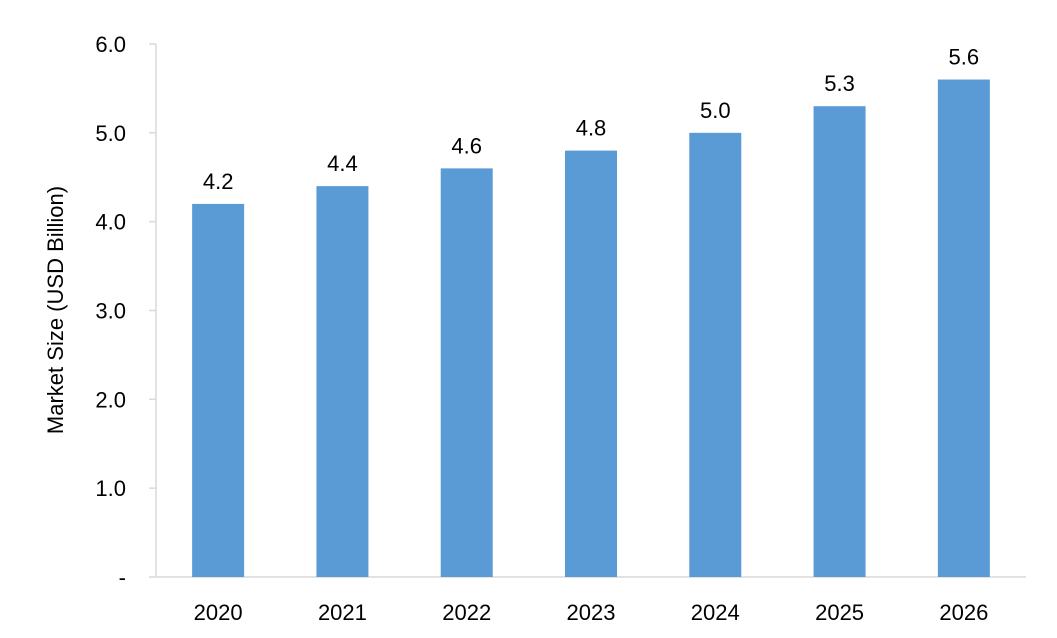 The width and height of the screenshot is (1057, 638). Describe the element at coordinates (342, 163) in the screenshot. I see `data-label-2021: 4.4` at that location.